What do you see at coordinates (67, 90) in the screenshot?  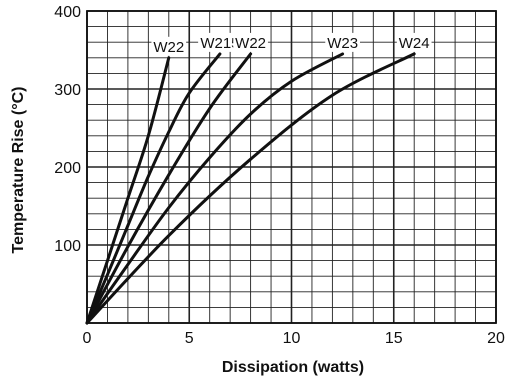 I see `y-tick-label: 300` at bounding box center [67, 90].